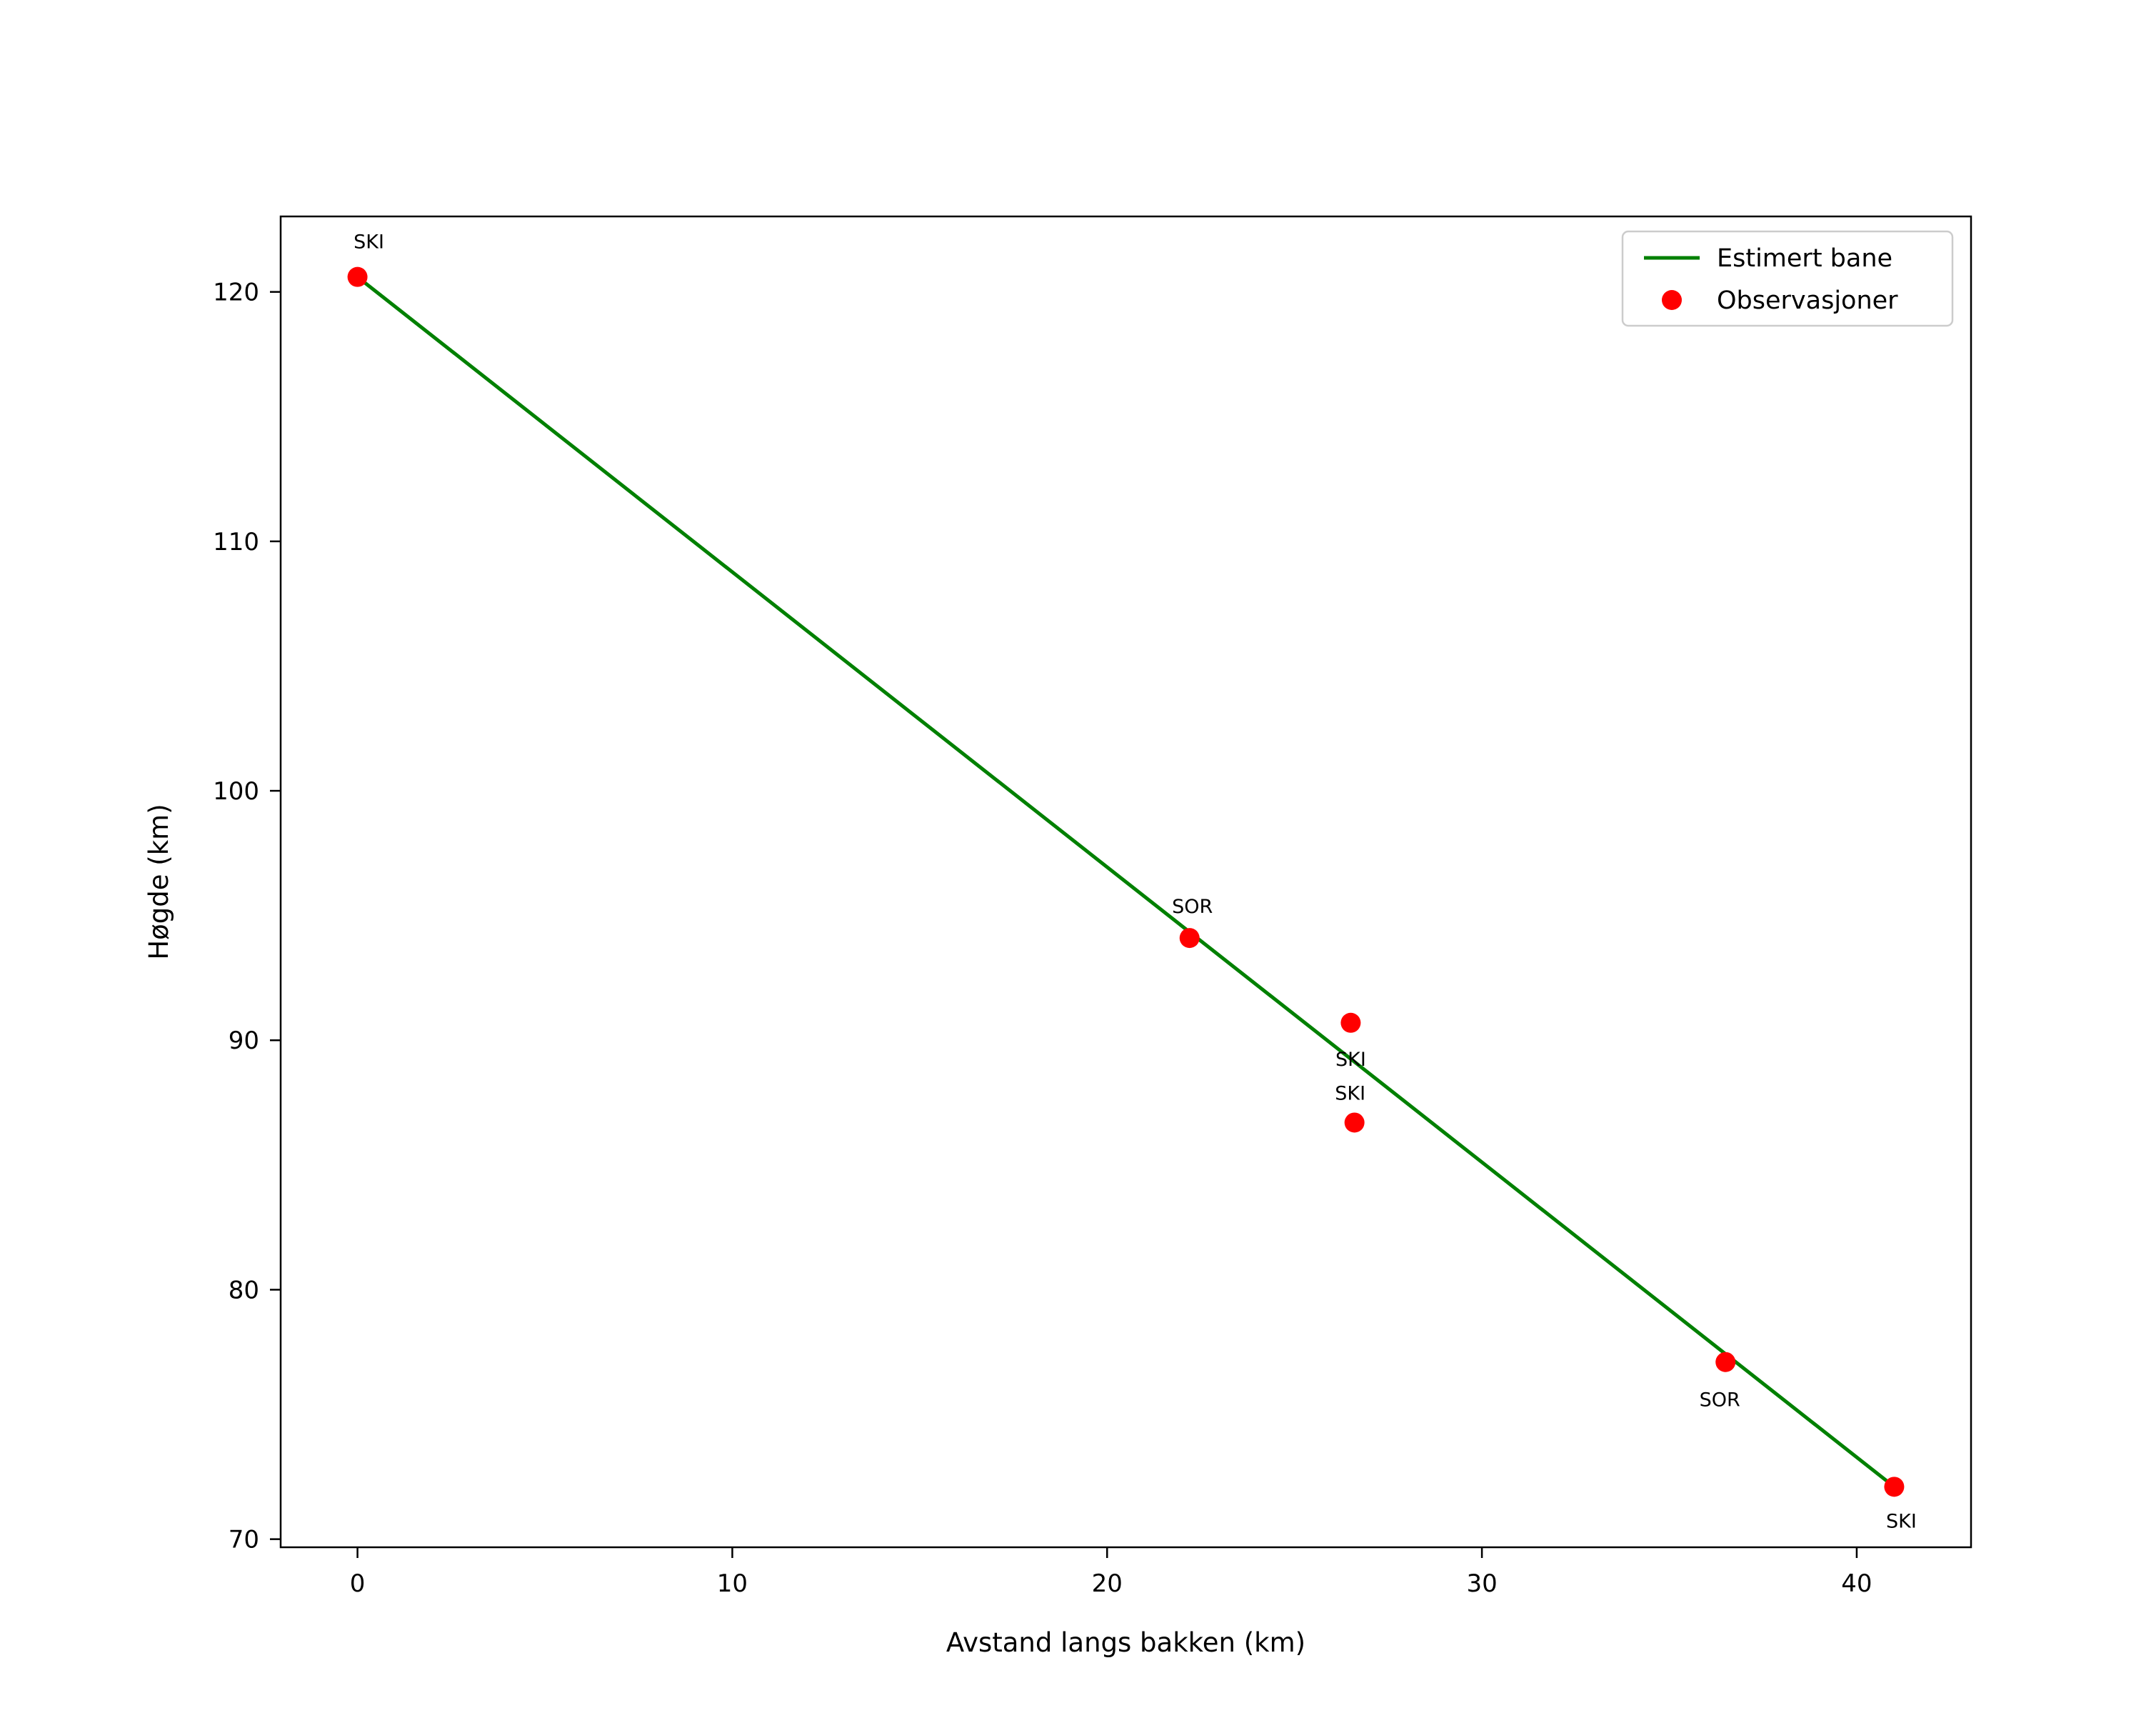 This screenshot has height=1728, width=2156. Describe the element at coordinates (236, 791) in the screenshot. I see `y-tick-label: 100` at that location.